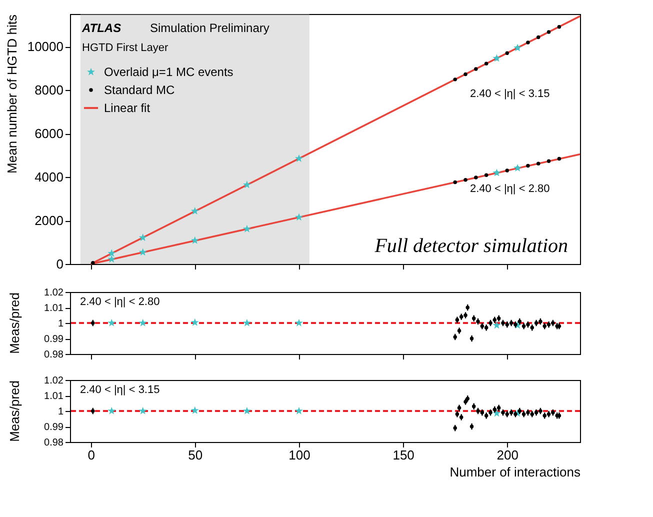  Describe the element at coordinates (299, 455) in the screenshot. I see `x-tick-label: 100` at that location.